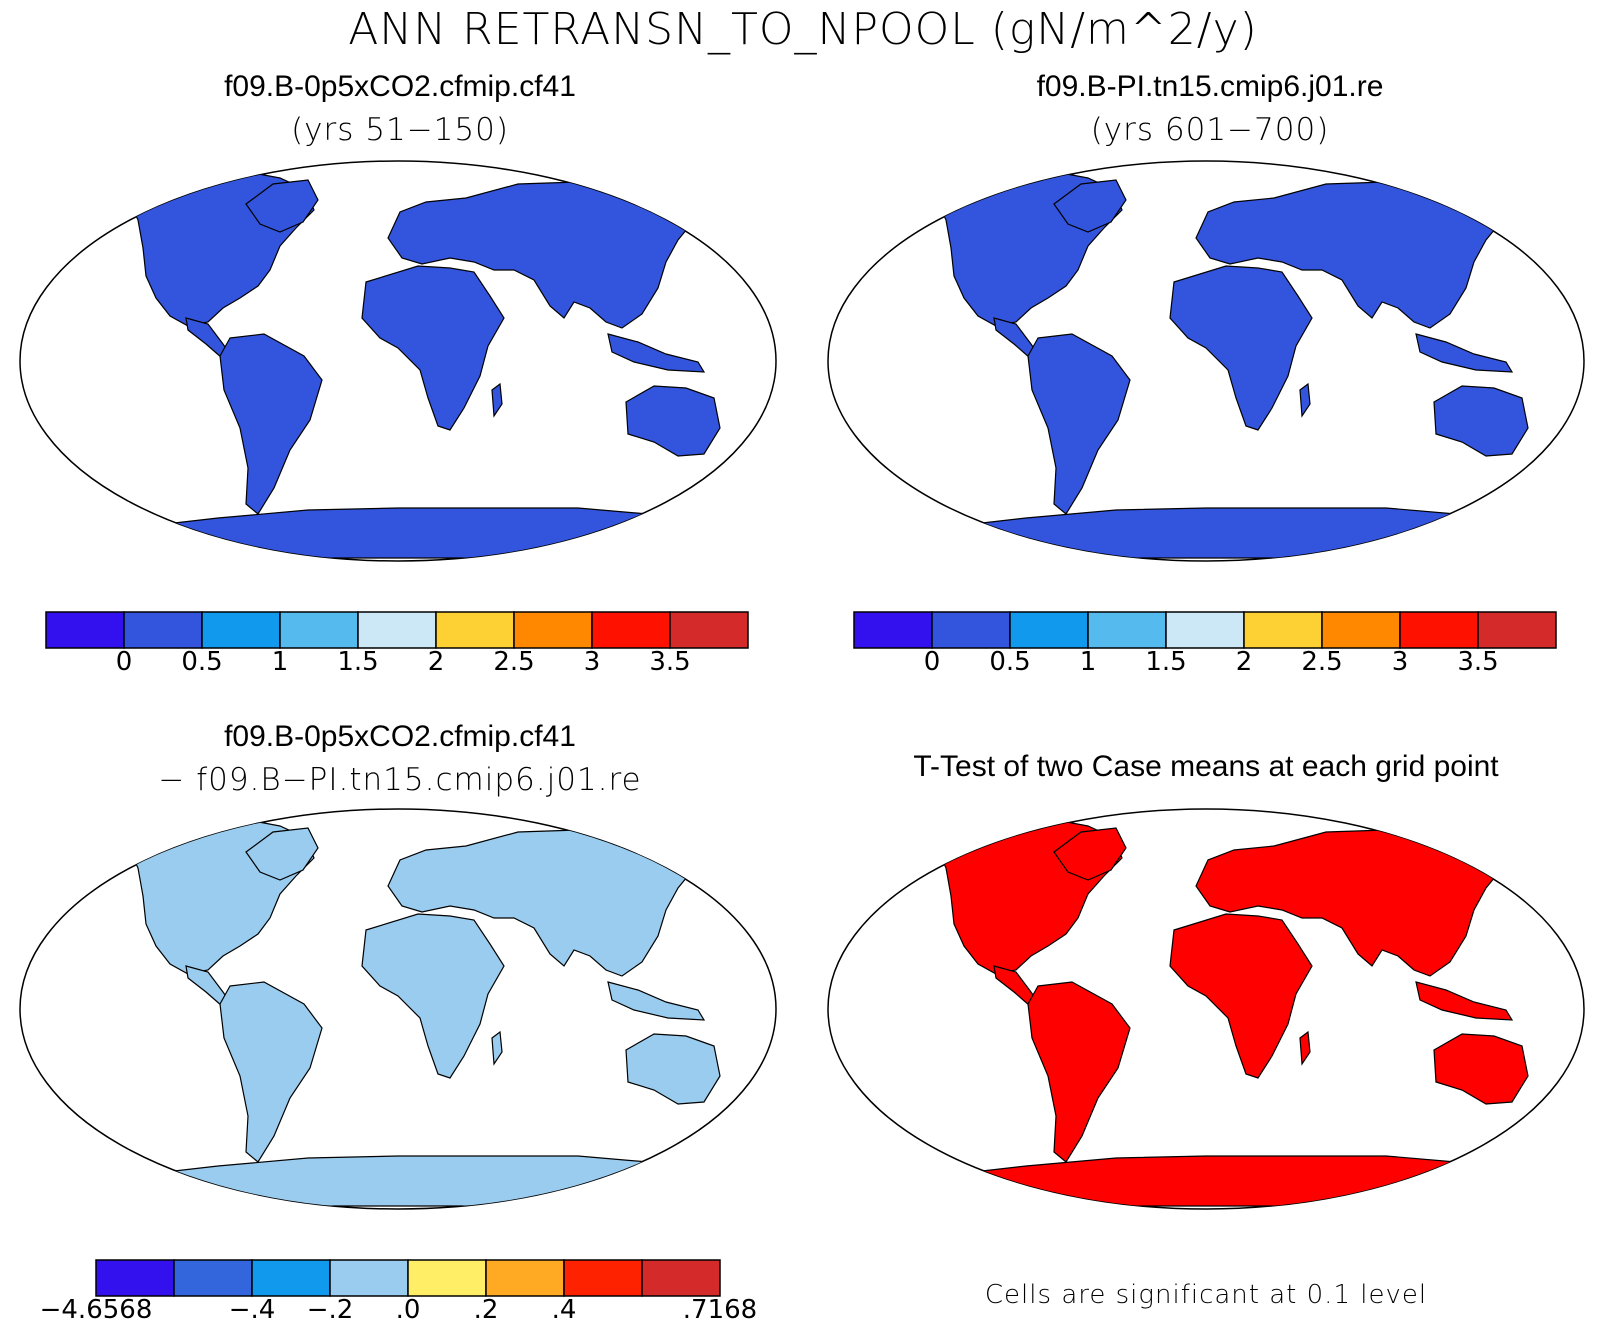 The image size is (1606, 1327). I want to click on significance-note: Cells are significant at 0.1 level, so click(1206, 1295).